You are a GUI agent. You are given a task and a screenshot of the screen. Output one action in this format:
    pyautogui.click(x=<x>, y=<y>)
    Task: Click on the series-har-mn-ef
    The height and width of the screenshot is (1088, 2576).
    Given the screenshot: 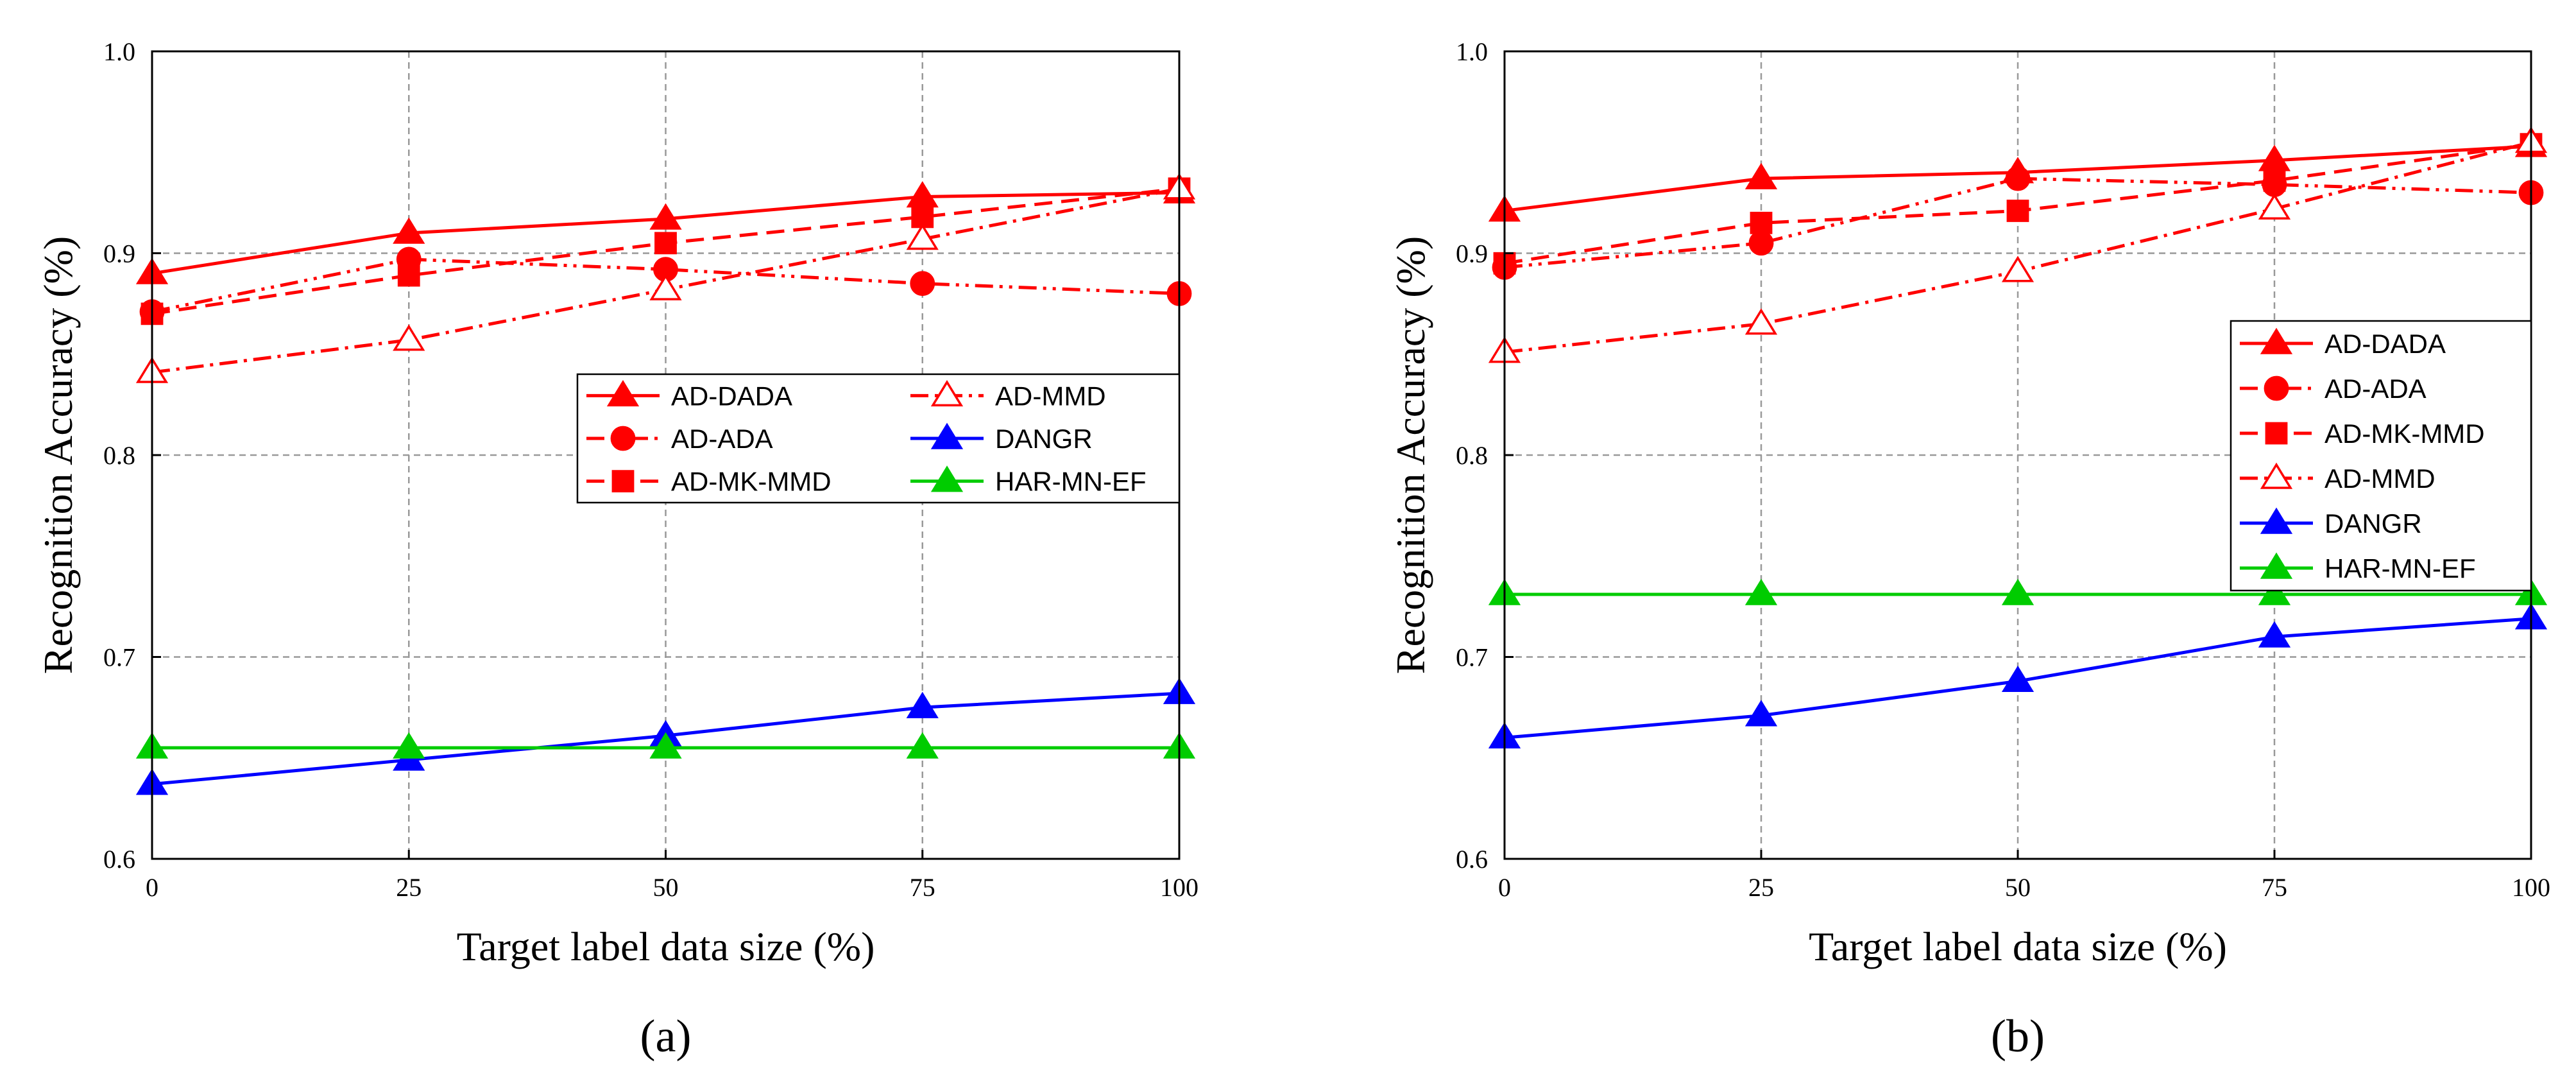 What is the action you would take?
    pyautogui.click(x=2018, y=591)
    